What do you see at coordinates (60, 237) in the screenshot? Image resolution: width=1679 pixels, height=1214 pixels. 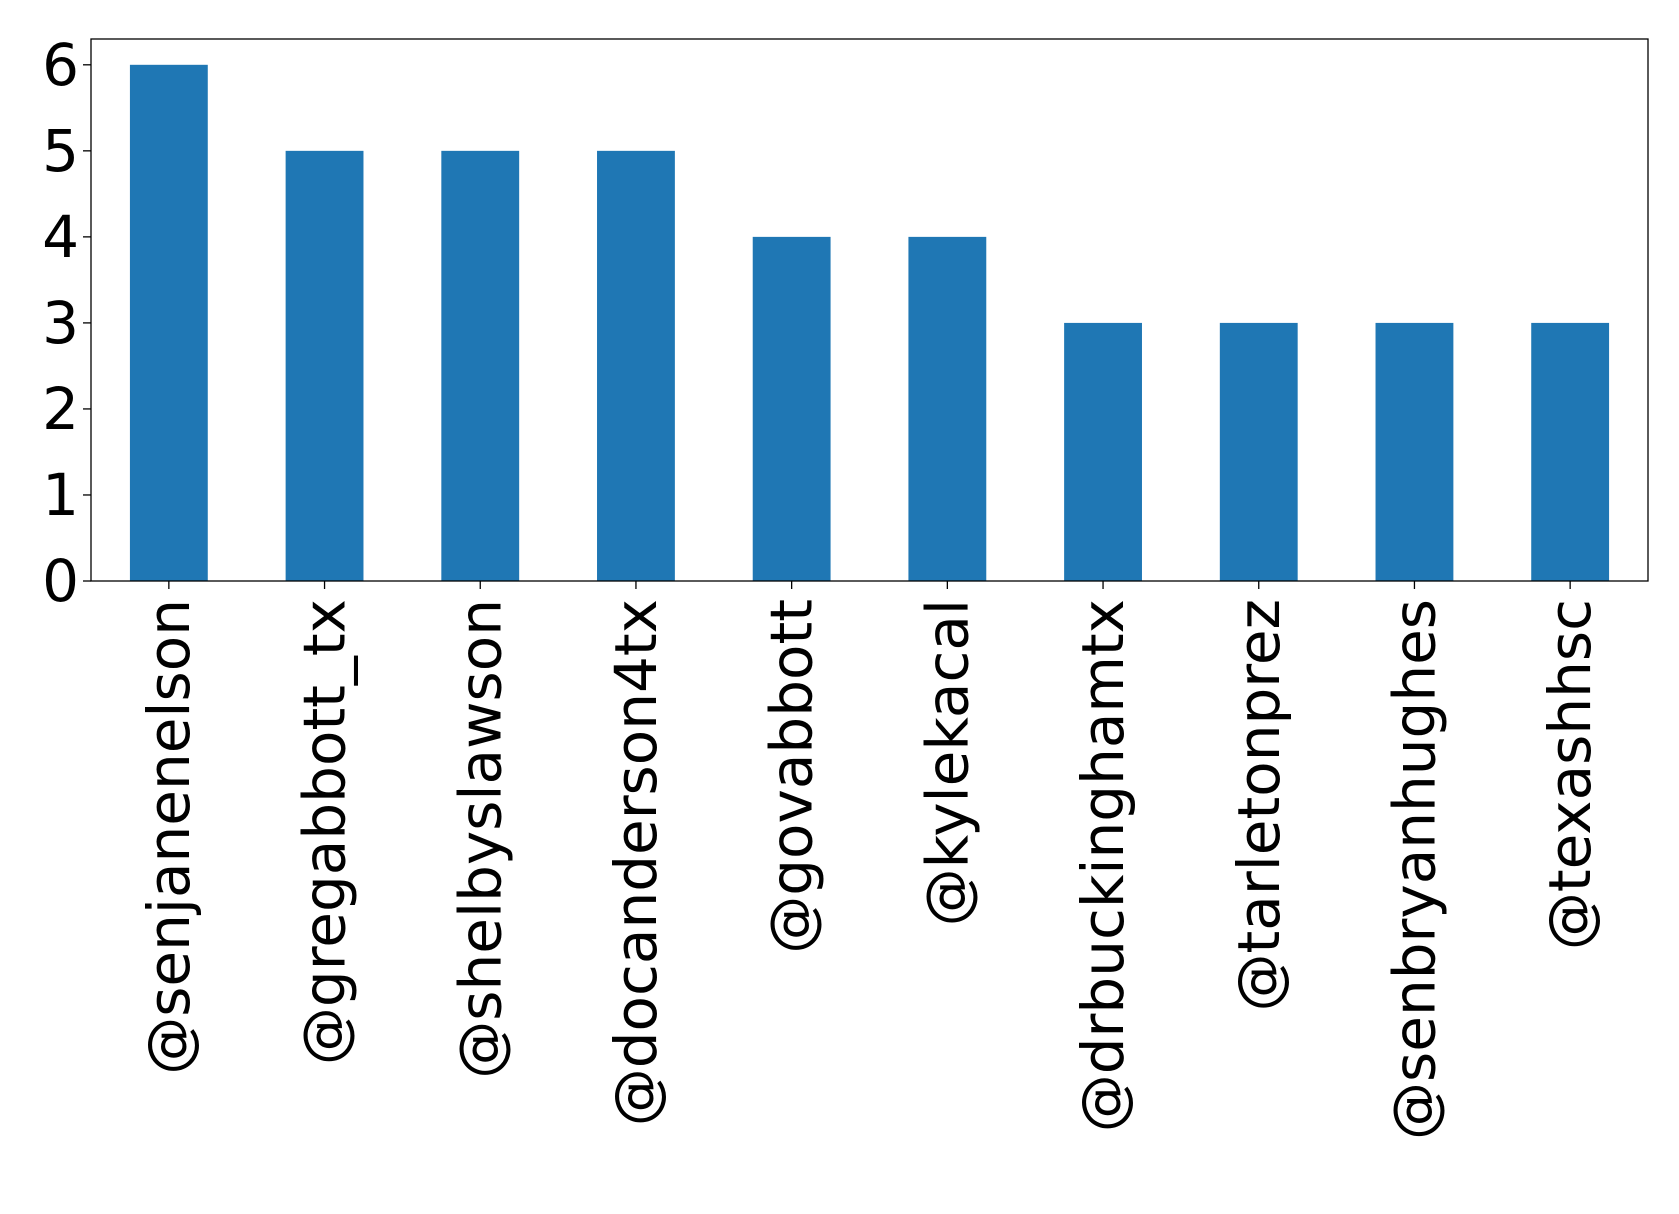 I see `y-tick-label: 4` at bounding box center [60, 237].